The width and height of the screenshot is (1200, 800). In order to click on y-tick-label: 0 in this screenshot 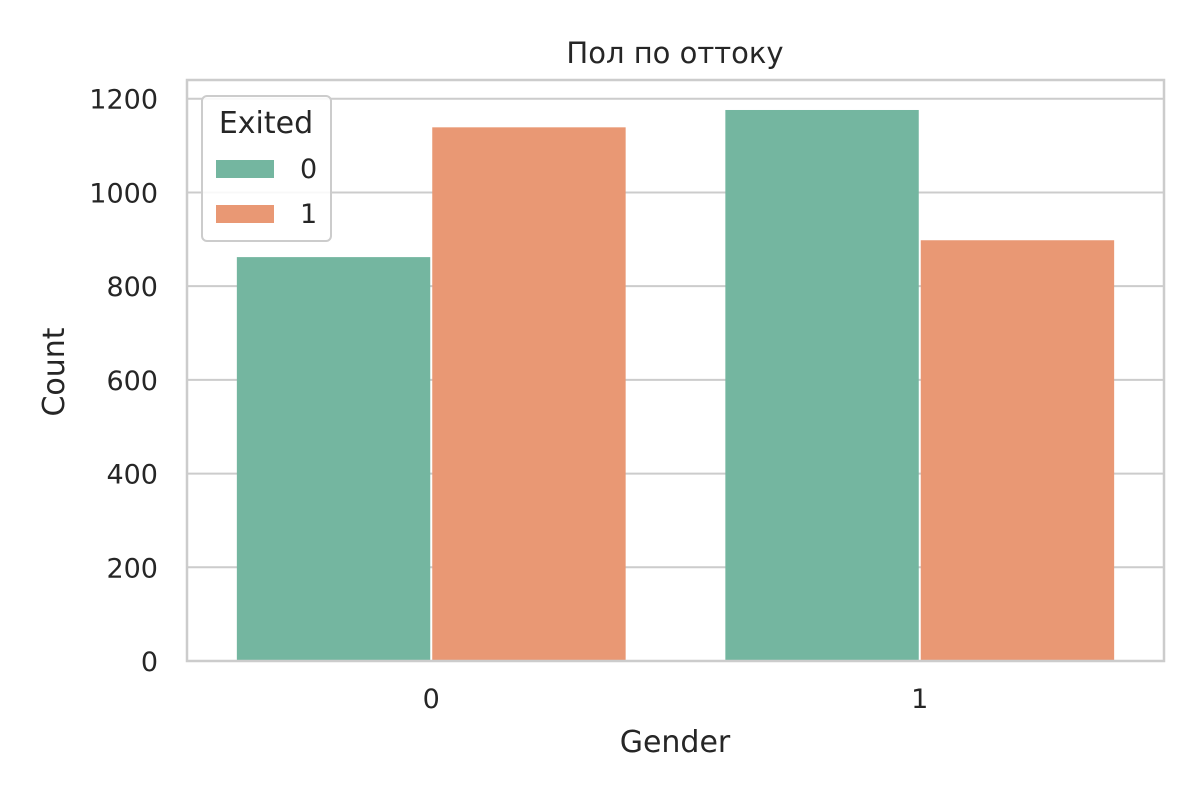, I will do `click(149, 662)`.